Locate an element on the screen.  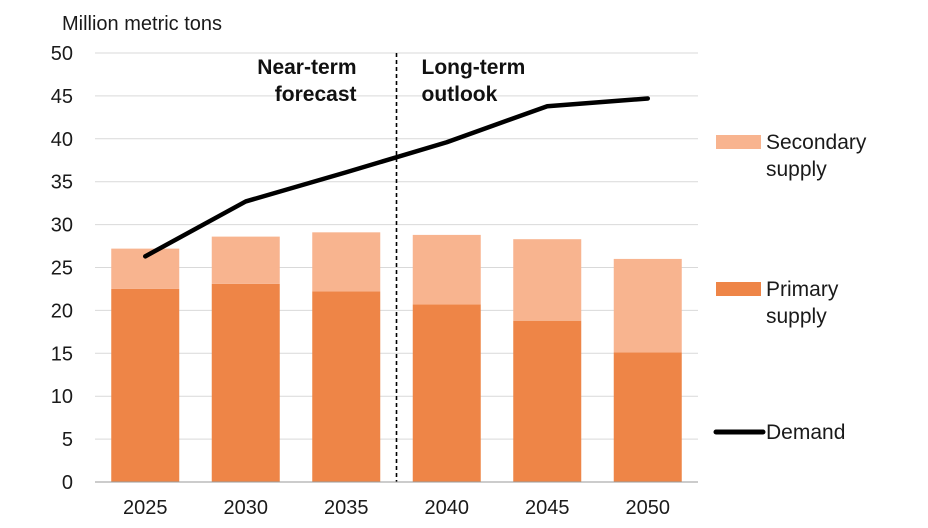
bar-secondary-supply-2040 is located at coordinates (446, 269).